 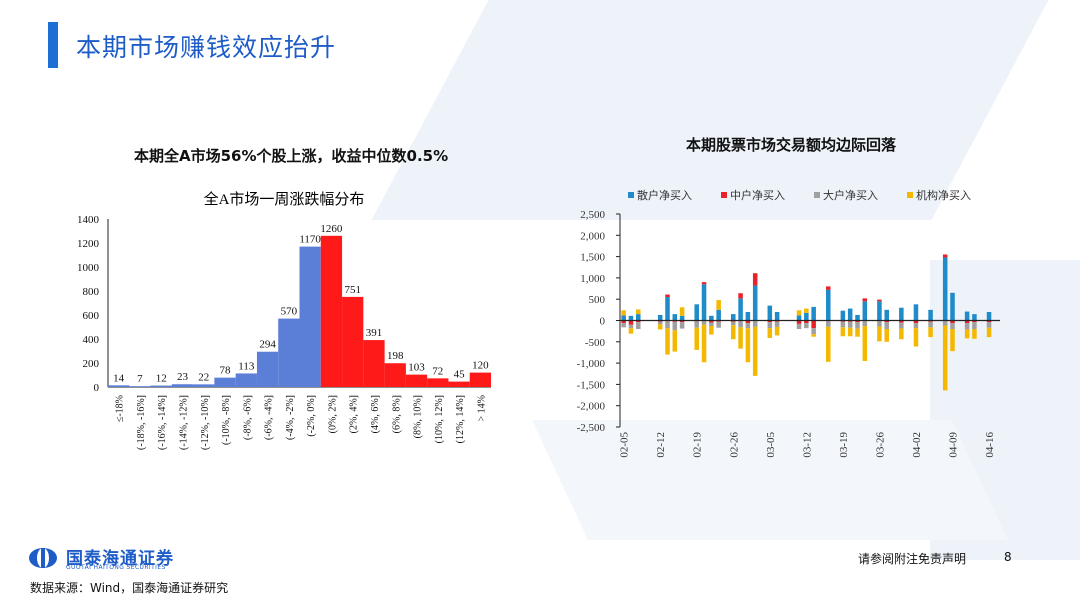 What do you see at coordinates (912, 559) in the screenshot?
I see `disclaimer-link: 请参阅附注免责声明` at bounding box center [912, 559].